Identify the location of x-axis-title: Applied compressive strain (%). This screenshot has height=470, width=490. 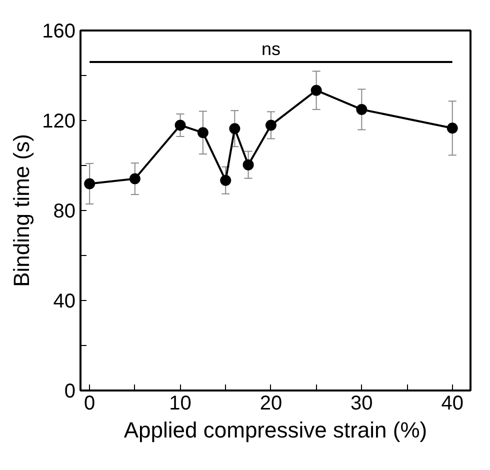
(276, 430).